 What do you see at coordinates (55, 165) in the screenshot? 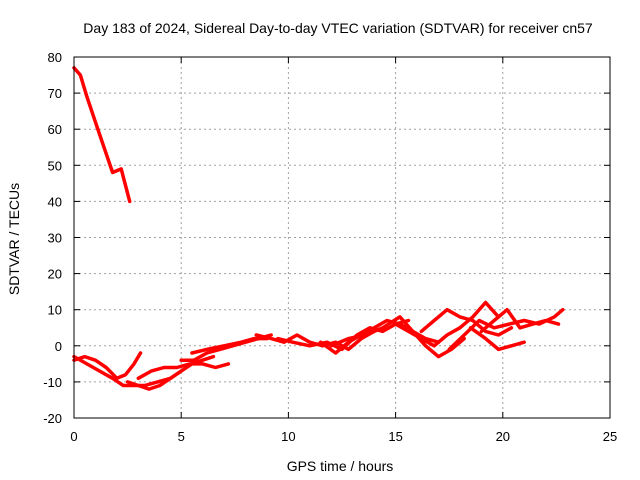
I see `y-tick-label: 50` at bounding box center [55, 165].